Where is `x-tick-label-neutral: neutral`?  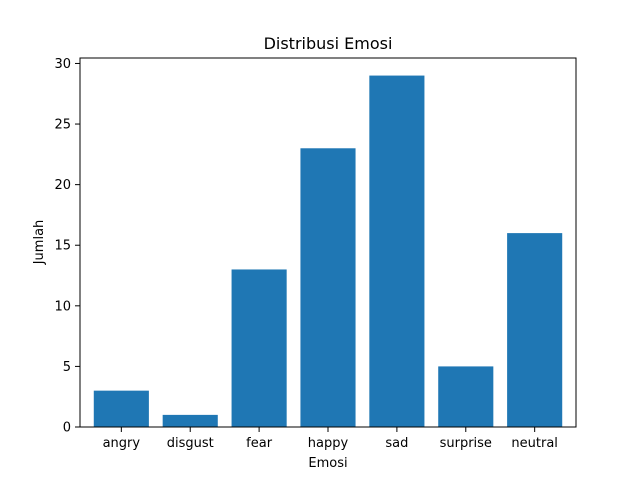
x-tick-label-neutral: neutral is located at coordinates (534, 443).